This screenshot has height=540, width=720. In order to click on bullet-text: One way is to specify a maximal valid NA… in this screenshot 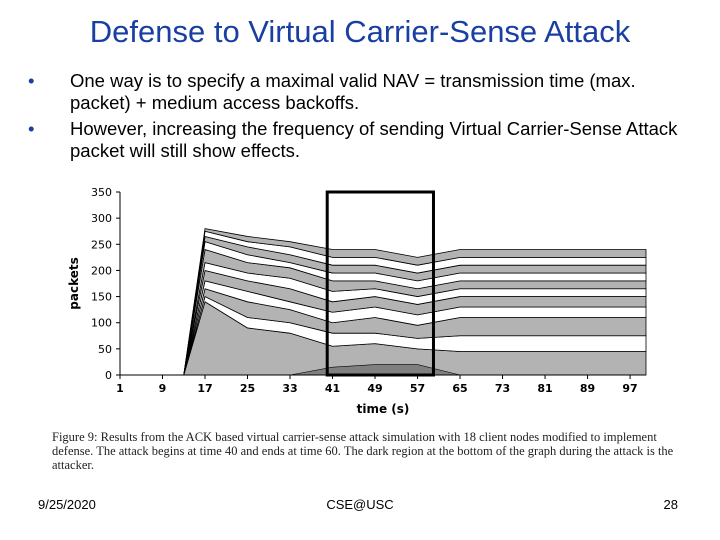, I will do `click(353, 91)`.